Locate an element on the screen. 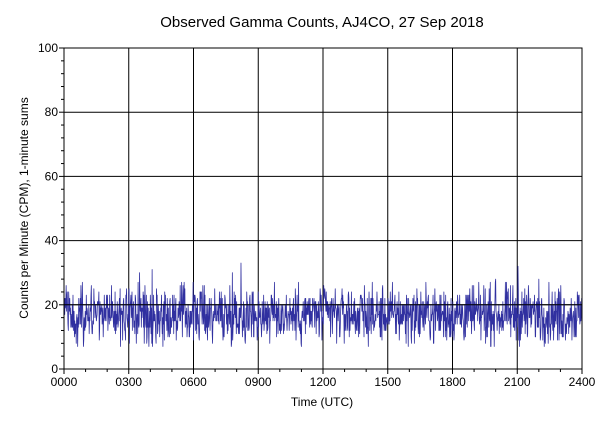  x-tick-label: 0300 is located at coordinates (128, 382).